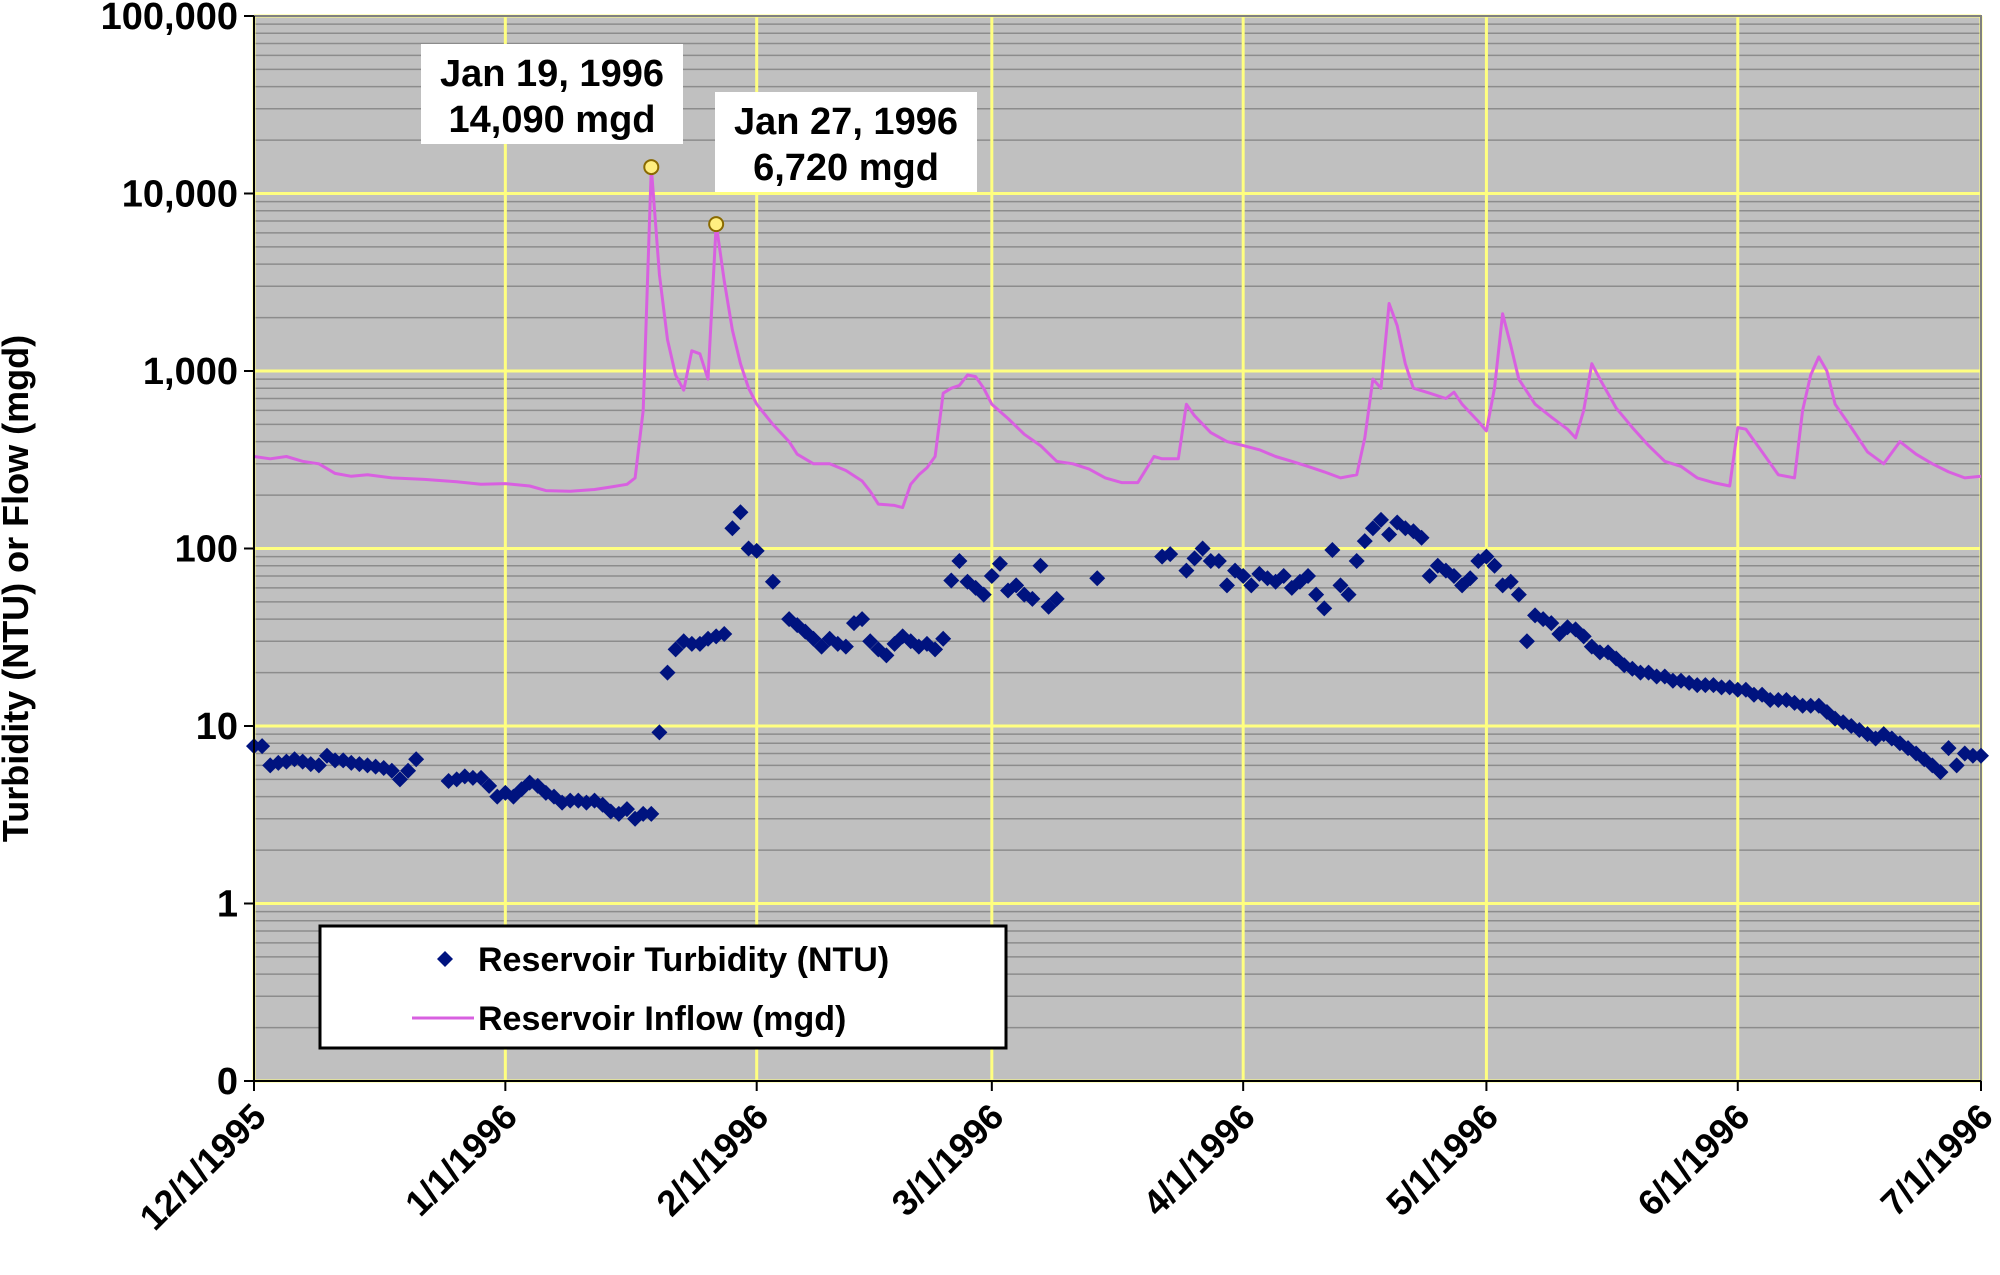  What do you see at coordinates (947, 1160) in the screenshot?
I see `x-tick-label: 3/1/1996` at bounding box center [947, 1160].